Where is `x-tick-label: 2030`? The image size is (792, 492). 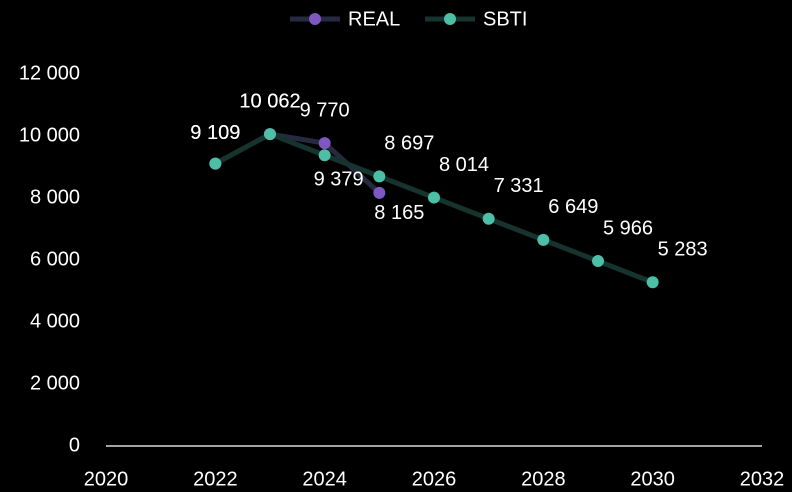
x-tick-label: 2030 is located at coordinates (652, 479).